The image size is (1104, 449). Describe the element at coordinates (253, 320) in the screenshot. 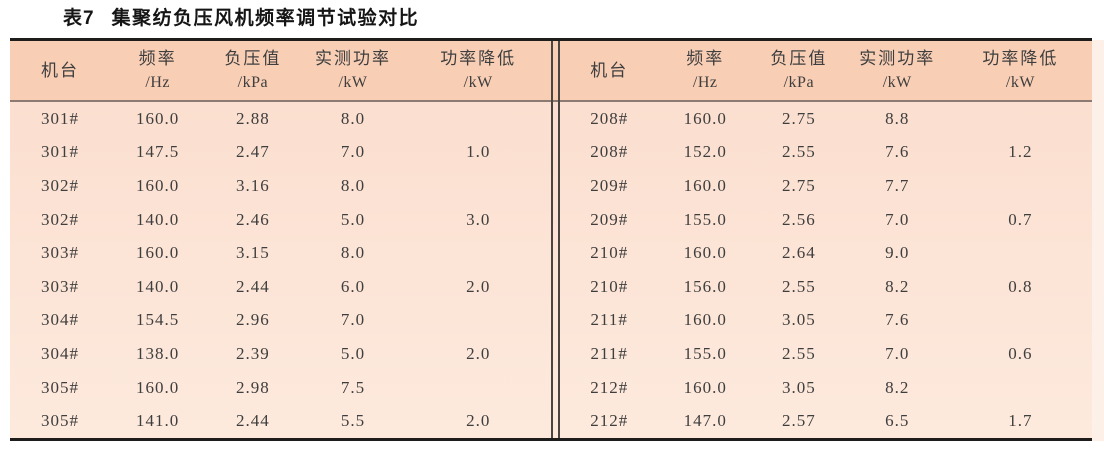

I see `table-cell: 2.96` at that location.